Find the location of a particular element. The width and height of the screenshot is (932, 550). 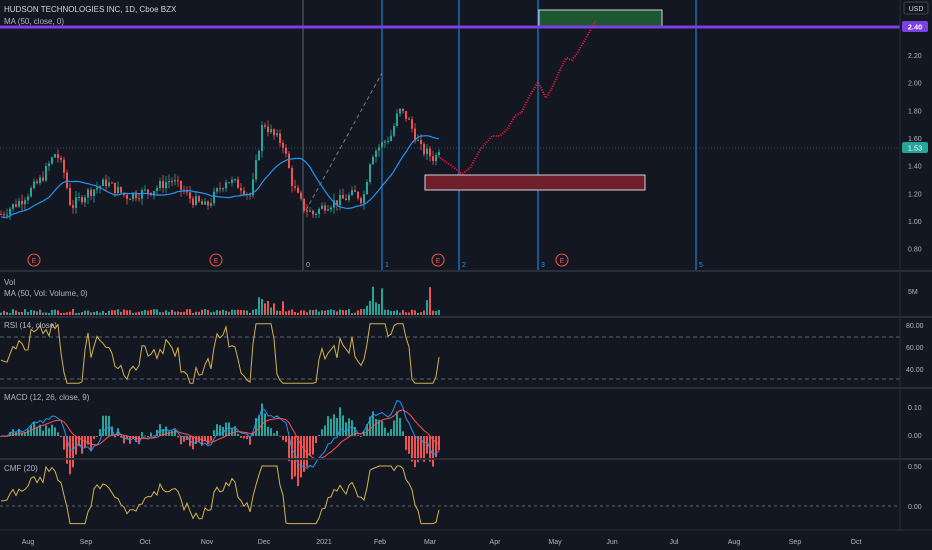

current-price-label: 1.53 is located at coordinates (915, 148).